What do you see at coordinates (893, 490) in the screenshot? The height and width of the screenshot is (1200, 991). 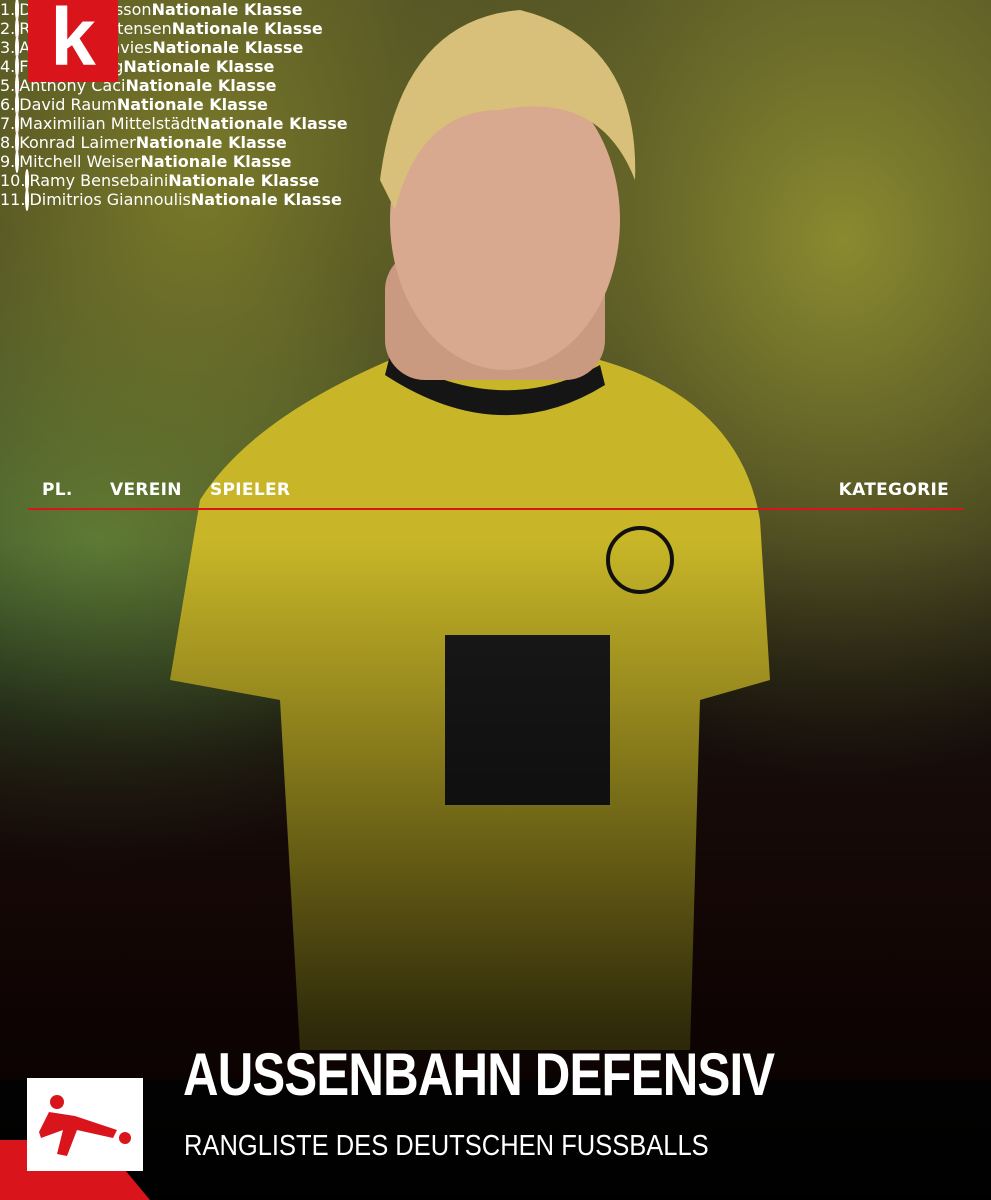 I see `column-header: KATEGORIE` at bounding box center [893, 490].